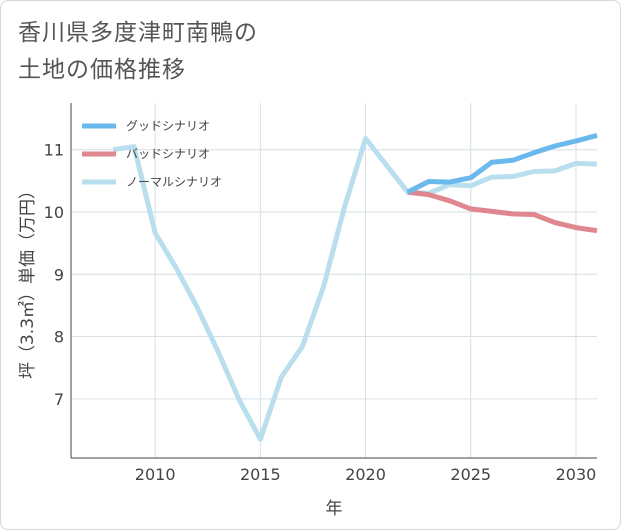 Image resolution: width=621 pixels, height=530 pixels. What do you see at coordinates (174, 182) in the screenshot?
I see `legend-label: ノーマルシナリオ` at bounding box center [174, 182].